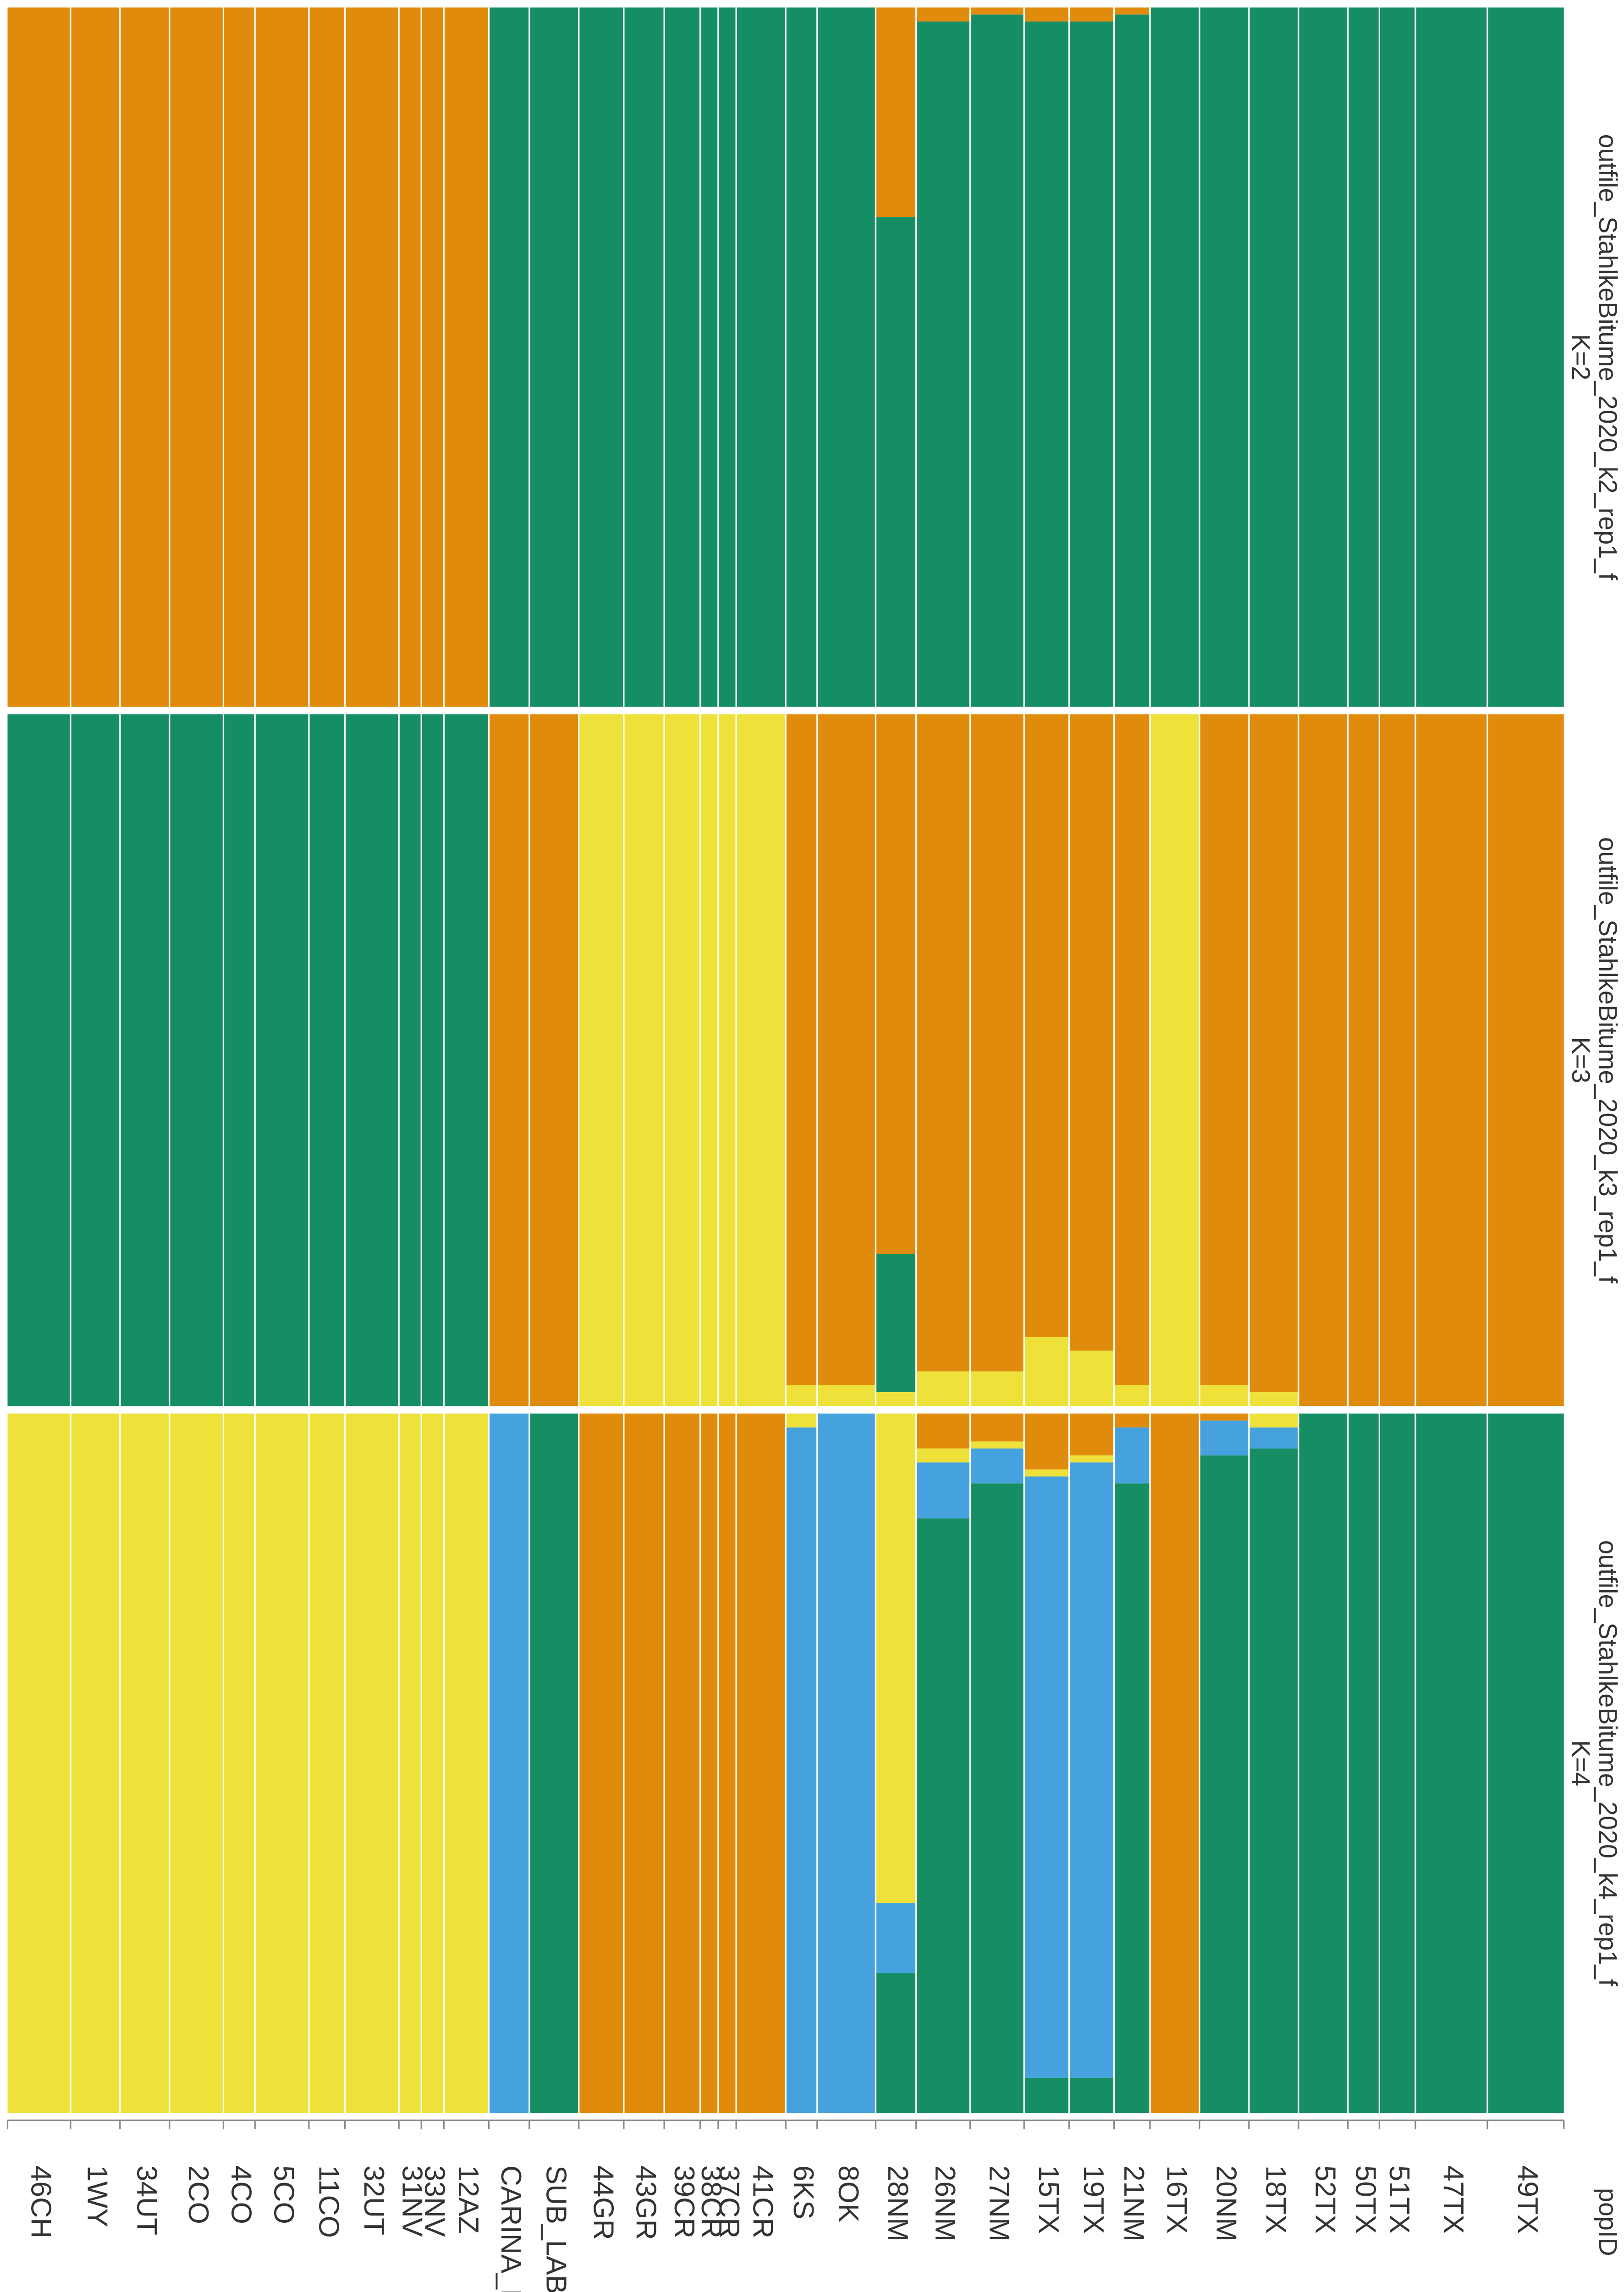 This screenshot has width=1624, height=2292. What do you see at coordinates (763, 2201) in the screenshot?
I see `population-label: 41CR` at bounding box center [763, 2201].